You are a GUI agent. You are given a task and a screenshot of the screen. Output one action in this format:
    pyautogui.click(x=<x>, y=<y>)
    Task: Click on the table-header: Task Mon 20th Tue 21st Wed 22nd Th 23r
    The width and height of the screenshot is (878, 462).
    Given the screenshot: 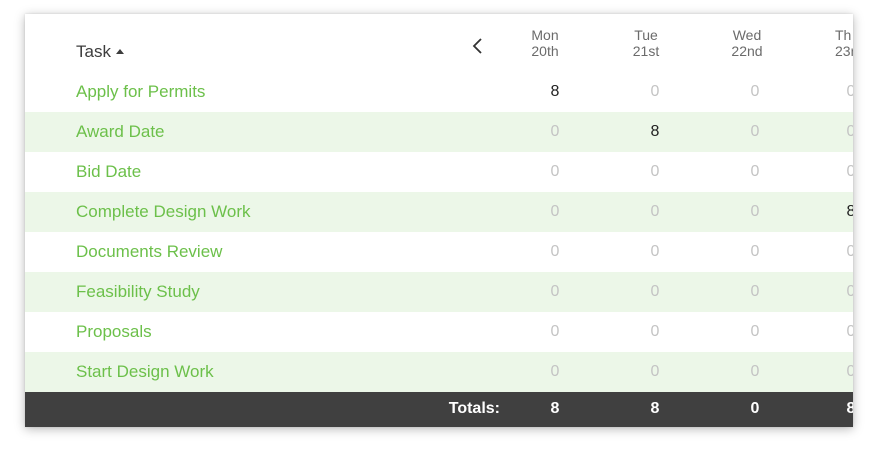 What is the action you would take?
    pyautogui.click(x=439, y=43)
    